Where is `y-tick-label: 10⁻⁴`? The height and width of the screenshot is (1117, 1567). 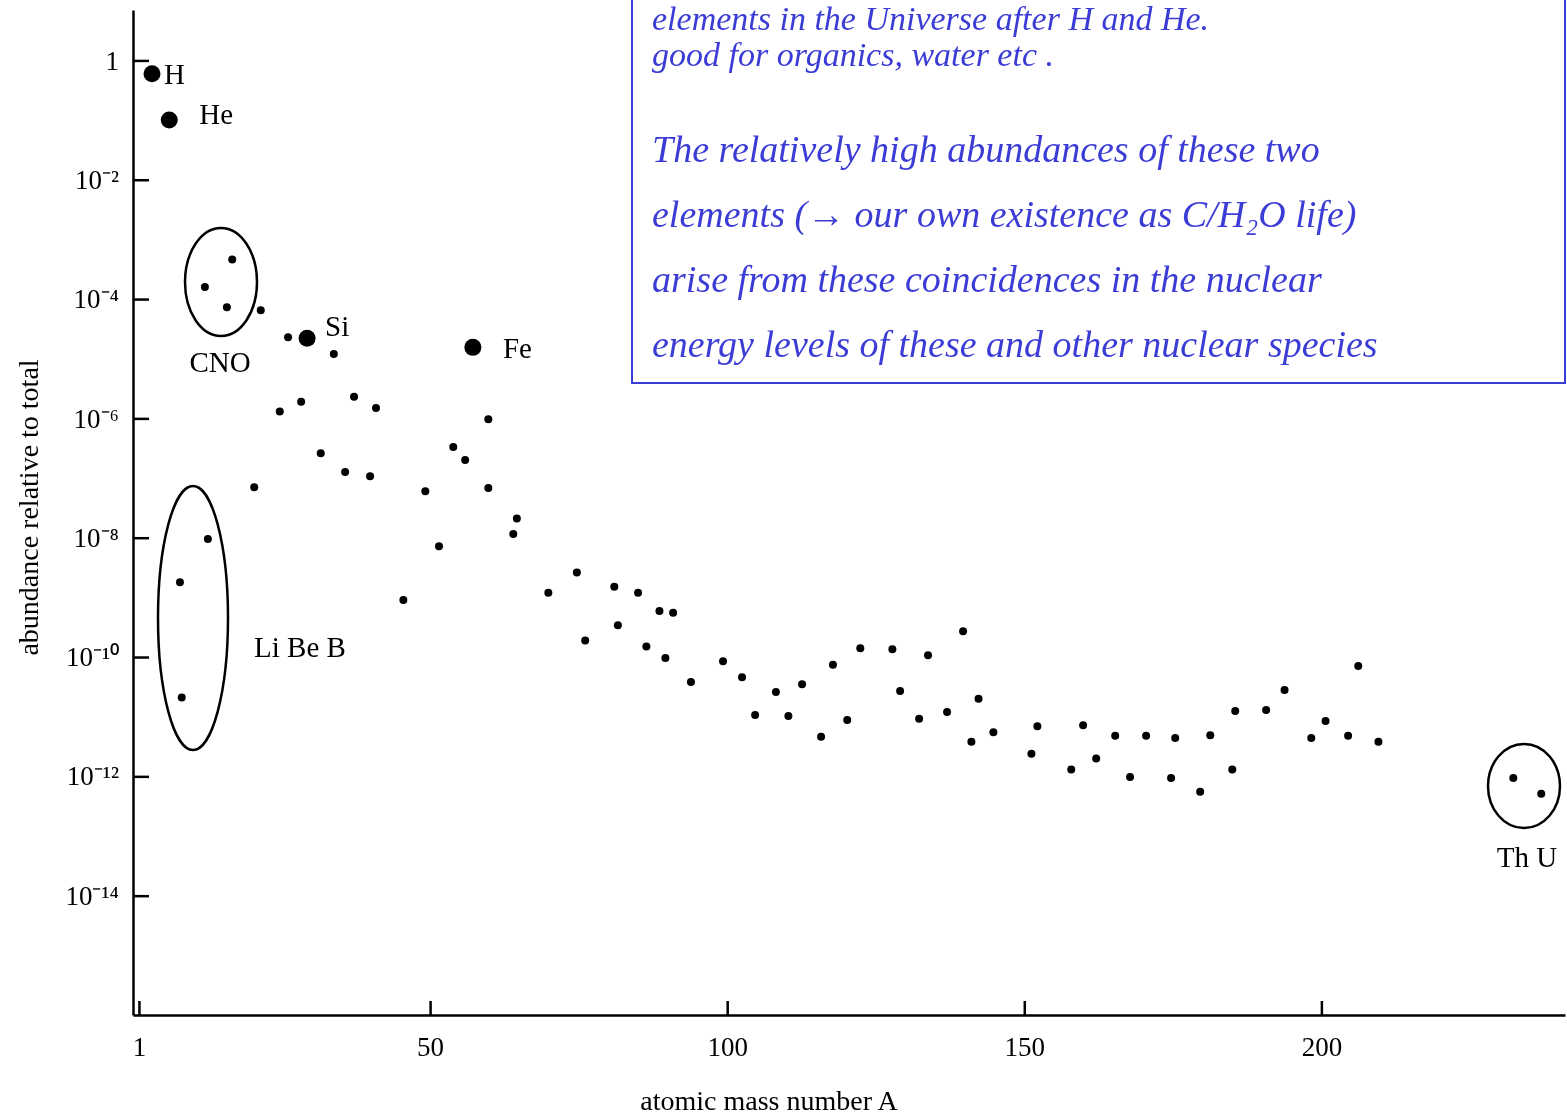 y-tick-label: 10⁻⁴ is located at coordinates (96, 299).